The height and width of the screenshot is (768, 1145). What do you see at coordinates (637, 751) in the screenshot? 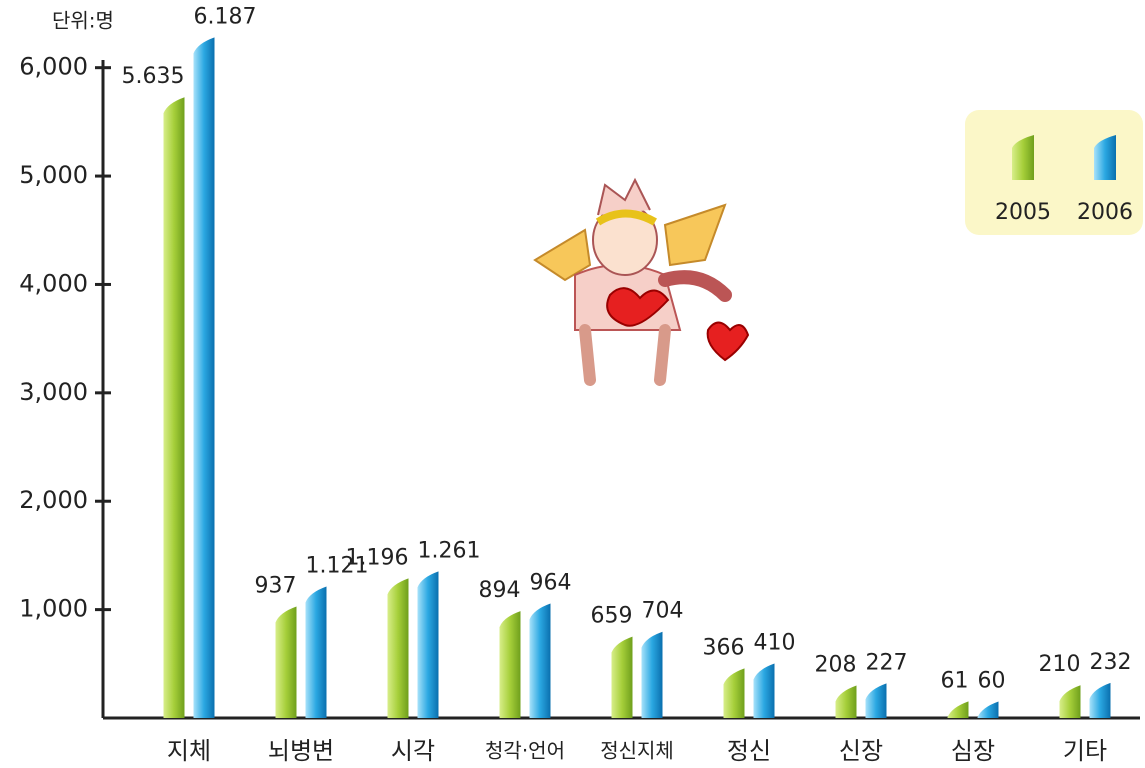
I see `x-tick-label: 정신지체` at bounding box center [637, 751].